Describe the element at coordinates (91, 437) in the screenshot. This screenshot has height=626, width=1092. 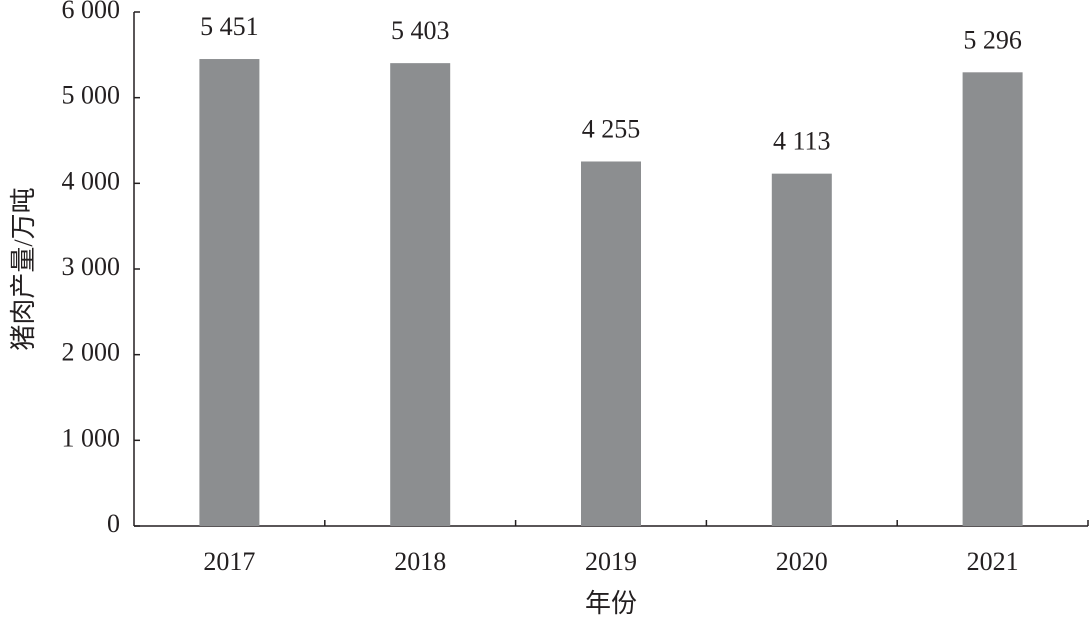
I see `y-tick-label: 1 000` at that location.